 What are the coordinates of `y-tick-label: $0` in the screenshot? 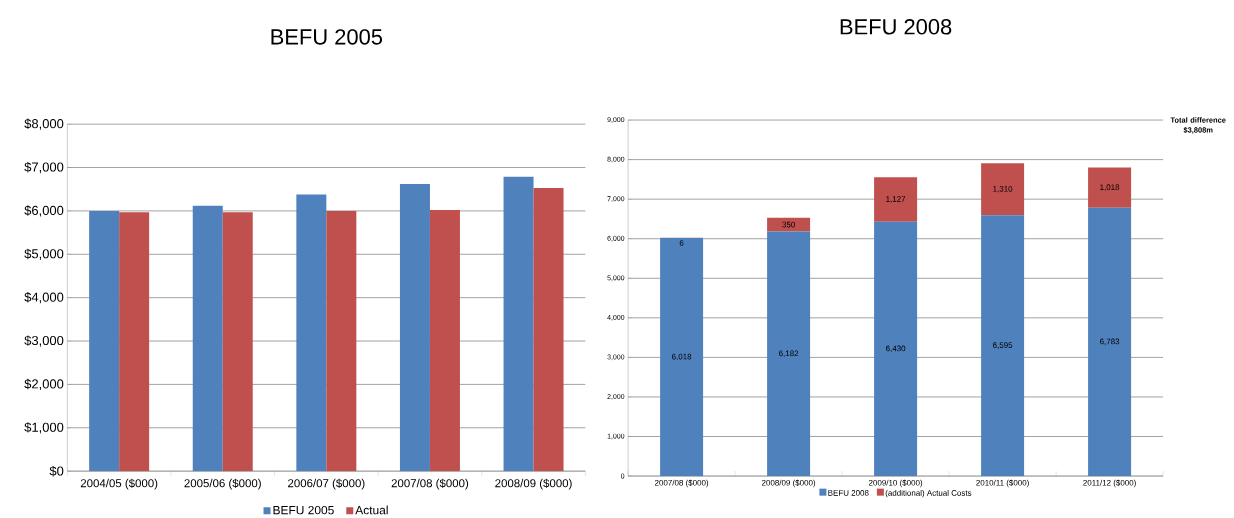 It's located at (56, 471).